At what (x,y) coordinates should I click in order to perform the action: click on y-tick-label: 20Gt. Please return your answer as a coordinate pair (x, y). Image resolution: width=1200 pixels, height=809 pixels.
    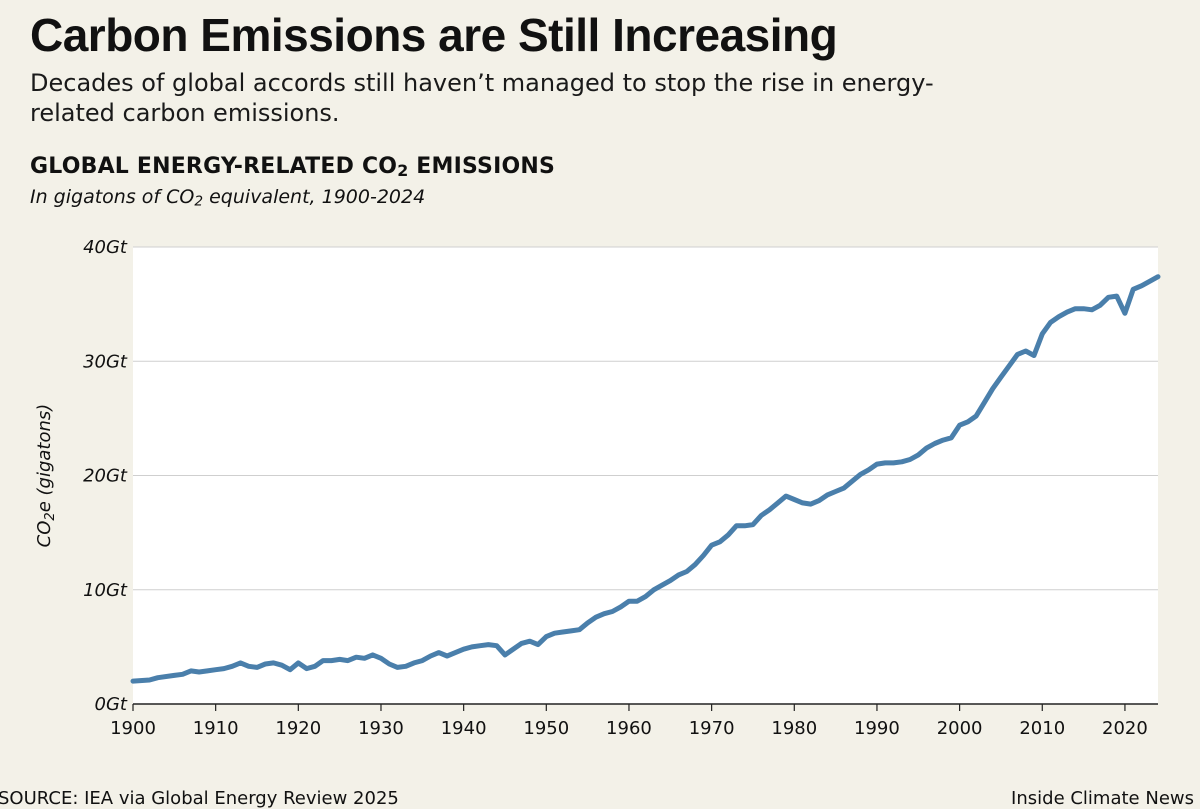
    Looking at the image, I should click on (105, 476).